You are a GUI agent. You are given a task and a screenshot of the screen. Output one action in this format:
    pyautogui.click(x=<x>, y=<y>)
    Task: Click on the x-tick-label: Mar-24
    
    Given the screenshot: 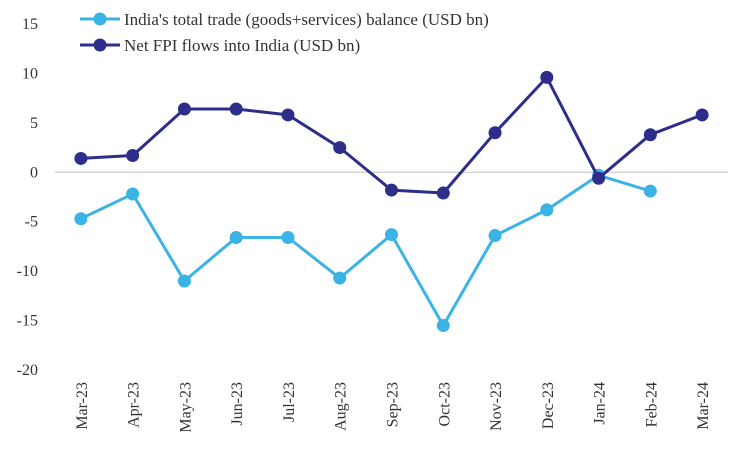 What is the action you would take?
    pyautogui.click(x=703, y=406)
    